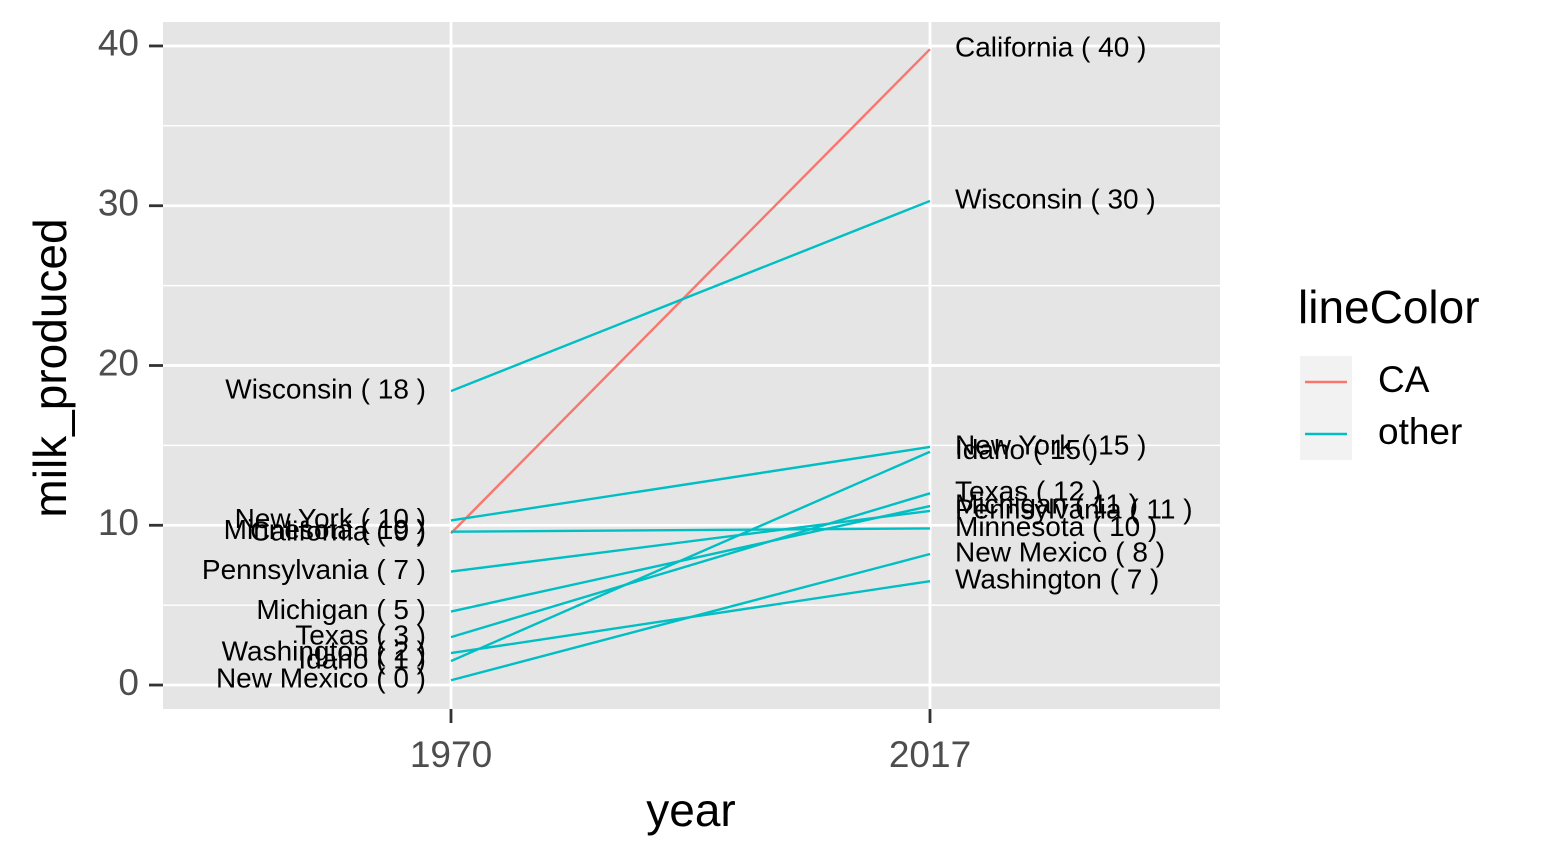 Image resolution: width=1566 pixels, height=864 pixels. What do you see at coordinates (690, 541) in the screenshot?
I see `series-line-pennsylvania` at bounding box center [690, 541].